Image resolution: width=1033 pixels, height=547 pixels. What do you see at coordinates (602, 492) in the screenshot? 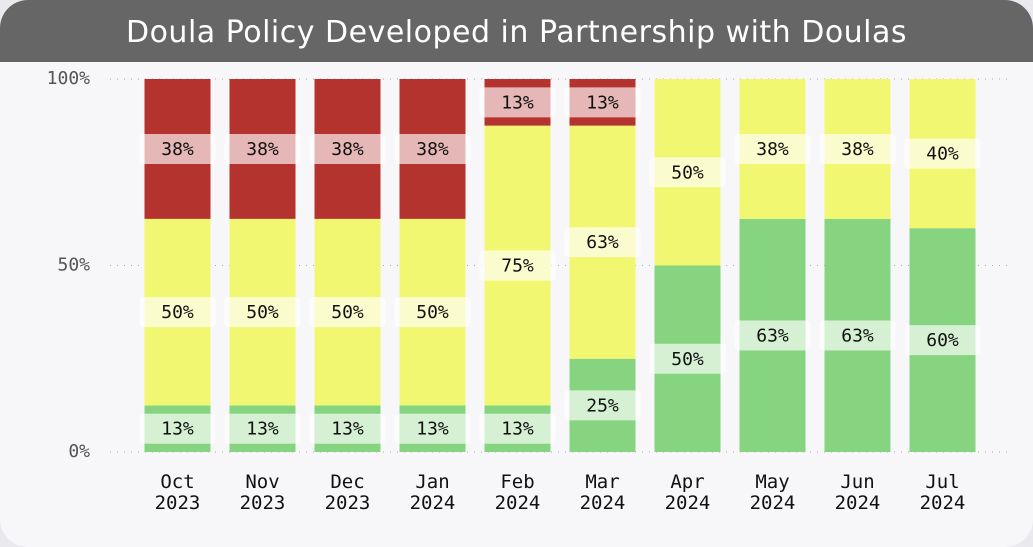
I see `x-tick-label: Mar 2024` at bounding box center [602, 492].